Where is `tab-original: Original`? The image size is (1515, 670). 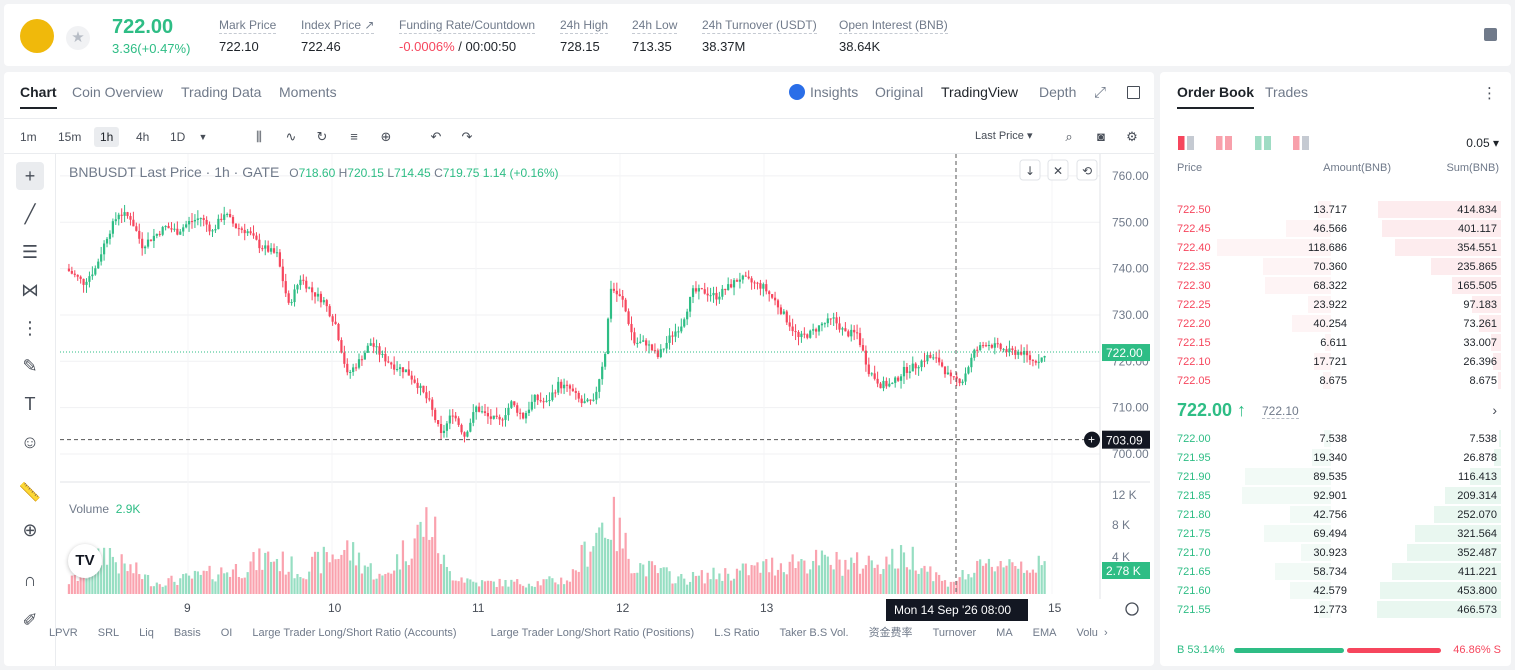 tab-original: Original is located at coordinates (899, 92).